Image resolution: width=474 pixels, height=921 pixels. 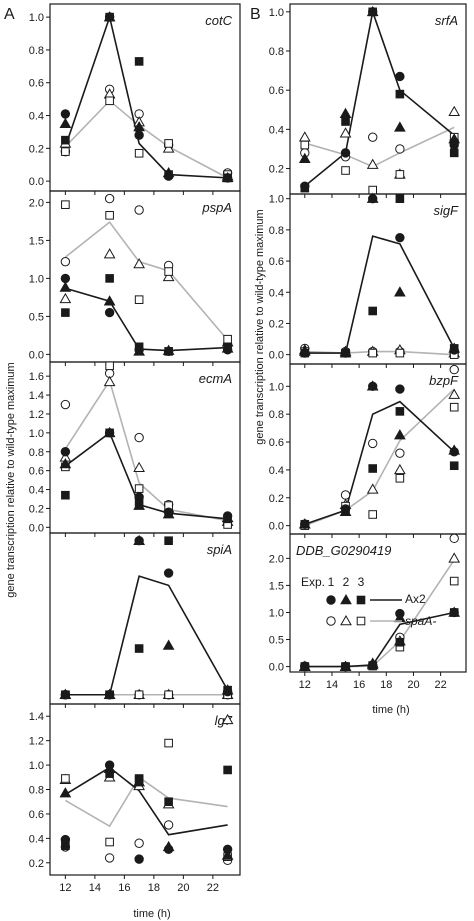 I want to click on panel-srfa: srfA 0.2 0.4 0.6 0.8 1.0, so click(x=368, y=100).